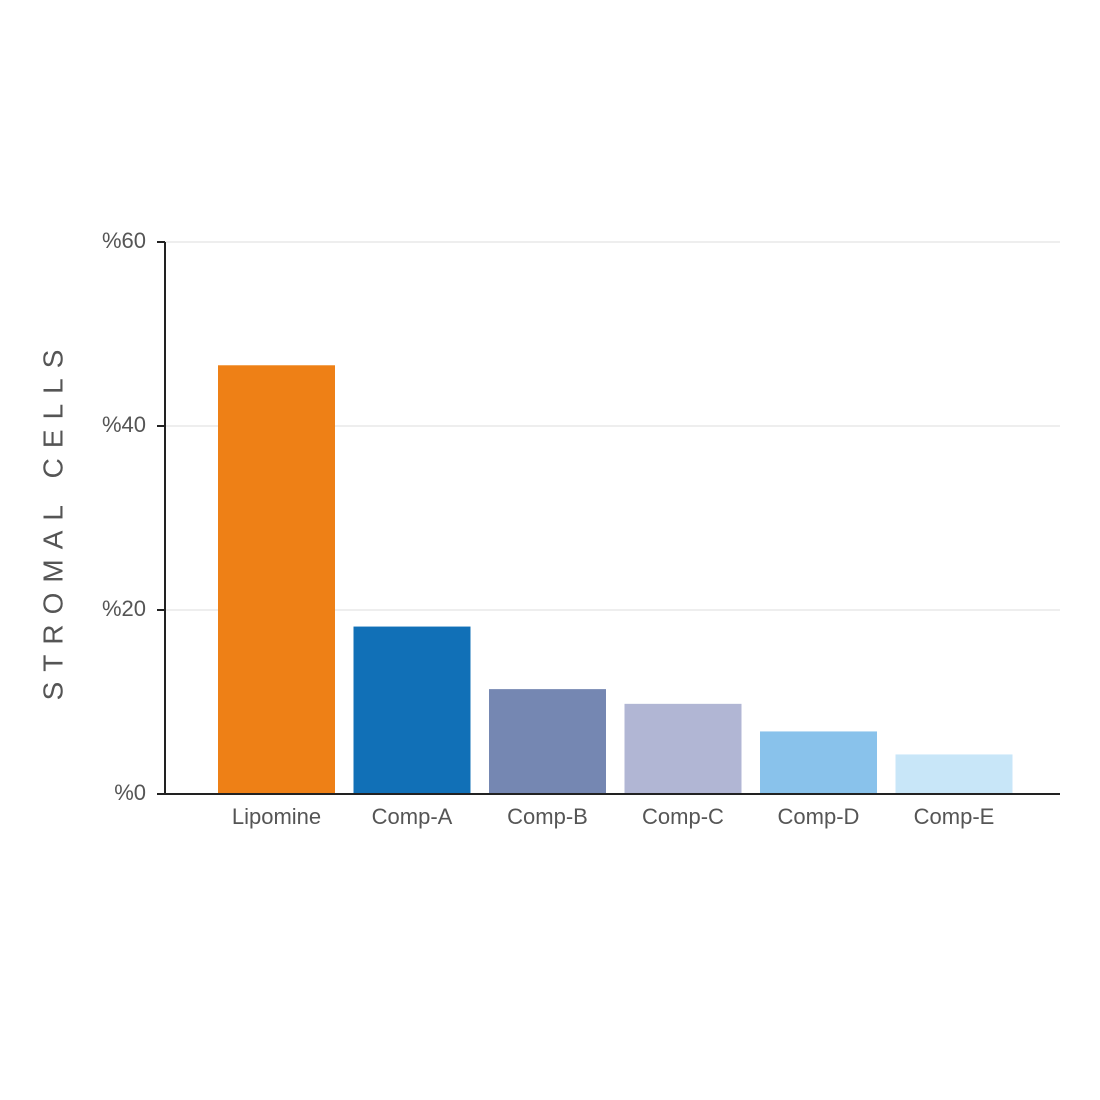  I want to click on y-tick-label: %60, so click(124, 240).